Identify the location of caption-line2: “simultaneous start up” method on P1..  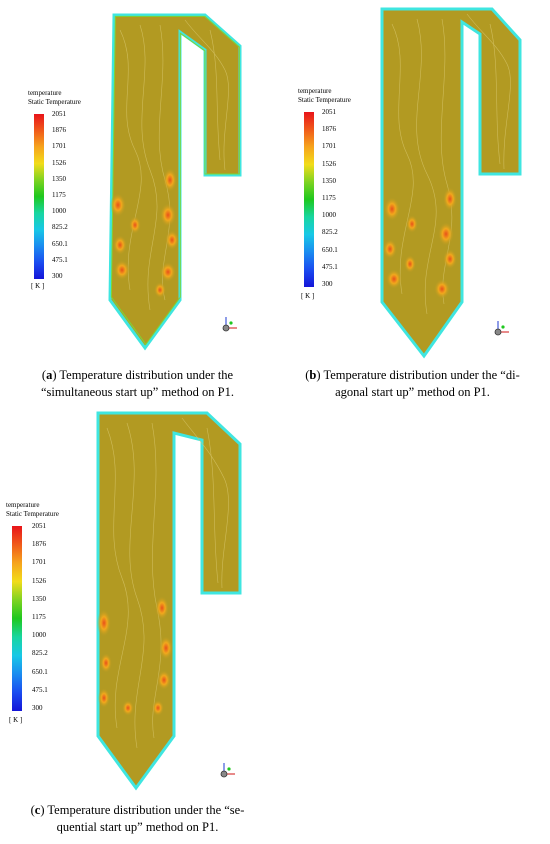
(137, 392).